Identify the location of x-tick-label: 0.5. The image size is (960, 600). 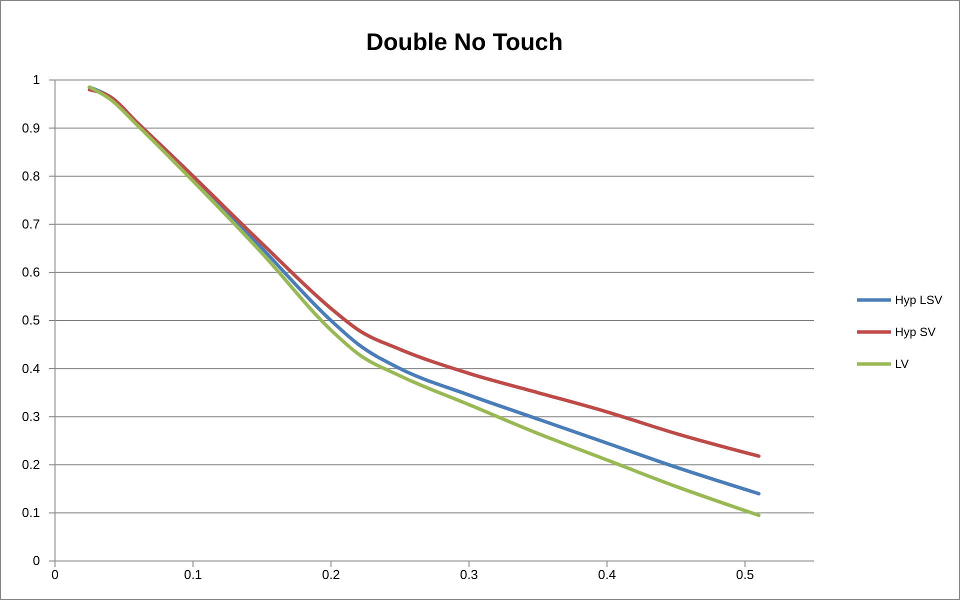
(745, 574).